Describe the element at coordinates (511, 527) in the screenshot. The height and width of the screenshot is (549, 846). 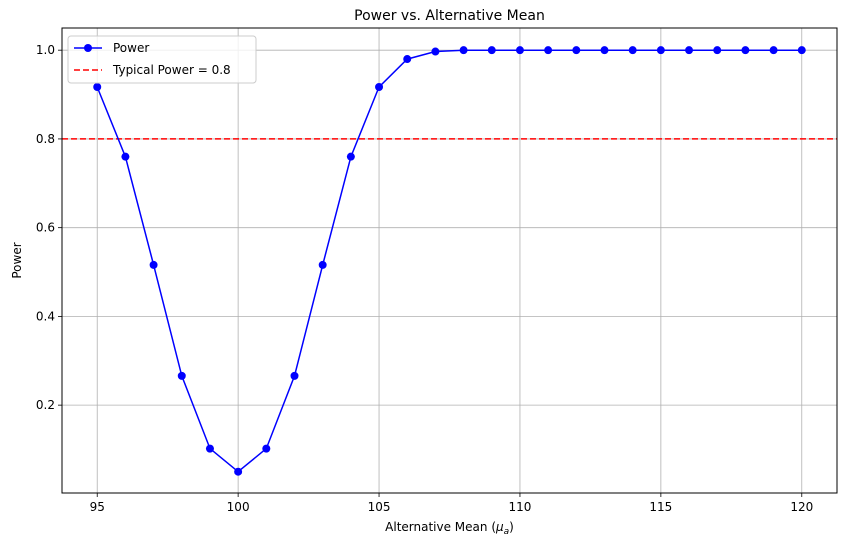
I see `x-axis-label-suffix: )` at that location.